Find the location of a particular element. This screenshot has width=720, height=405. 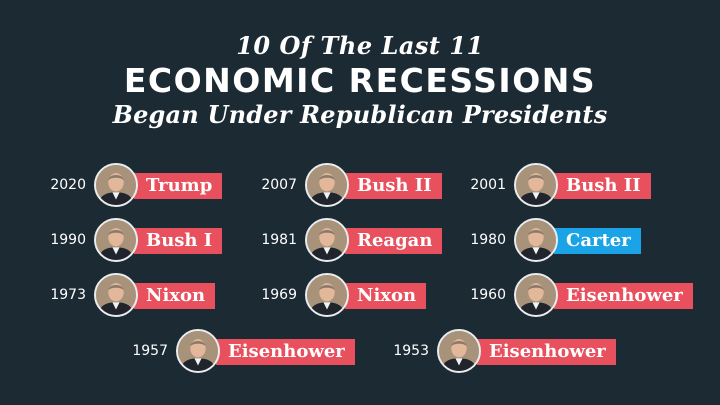

recession-year: 2020 is located at coordinates (68, 185).